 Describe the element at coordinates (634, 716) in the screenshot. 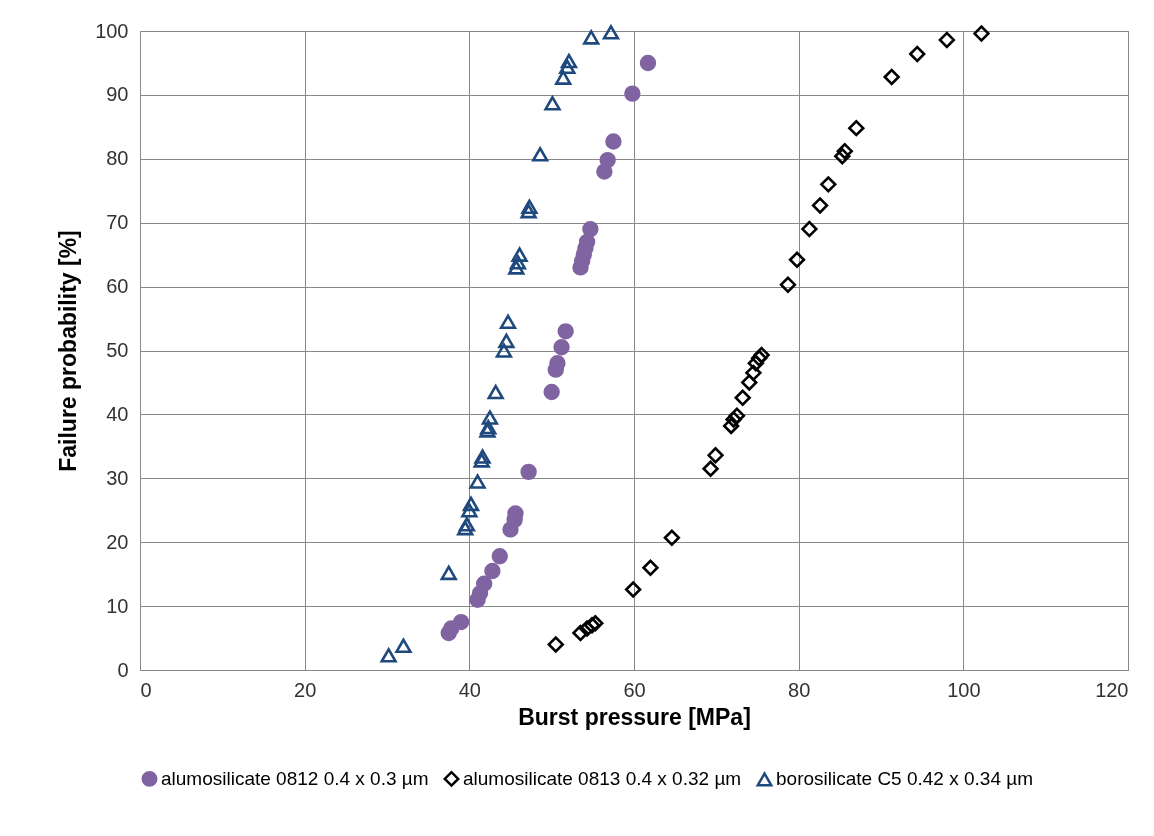

I see `x-axis-title: Burst pressure [MPa]` at that location.